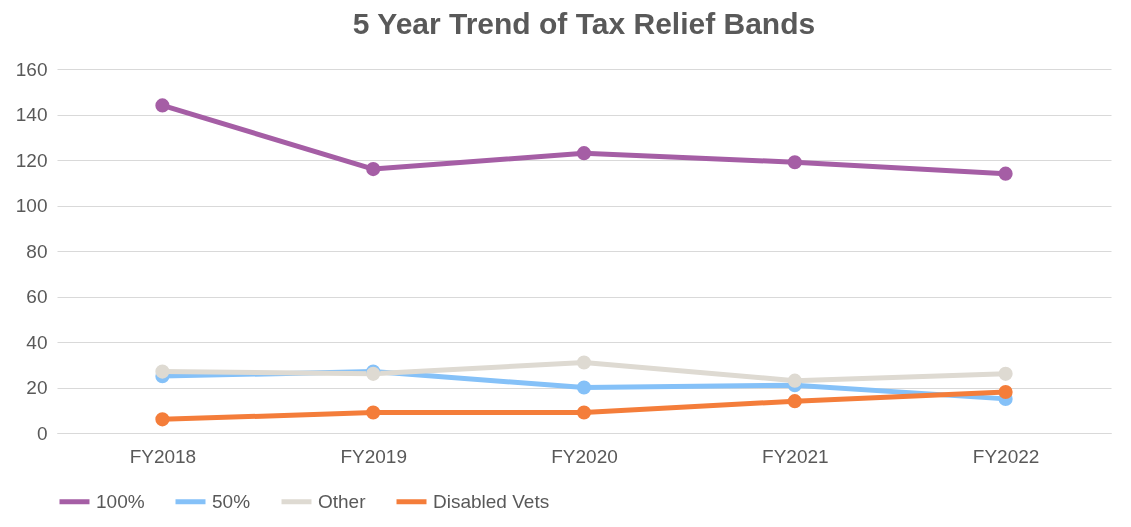 This screenshot has height=527, width=1131. What do you see at coordinates (120, 501) in the screenshot?
I see `legend-label: 100%` at bounding box center [120, 501].